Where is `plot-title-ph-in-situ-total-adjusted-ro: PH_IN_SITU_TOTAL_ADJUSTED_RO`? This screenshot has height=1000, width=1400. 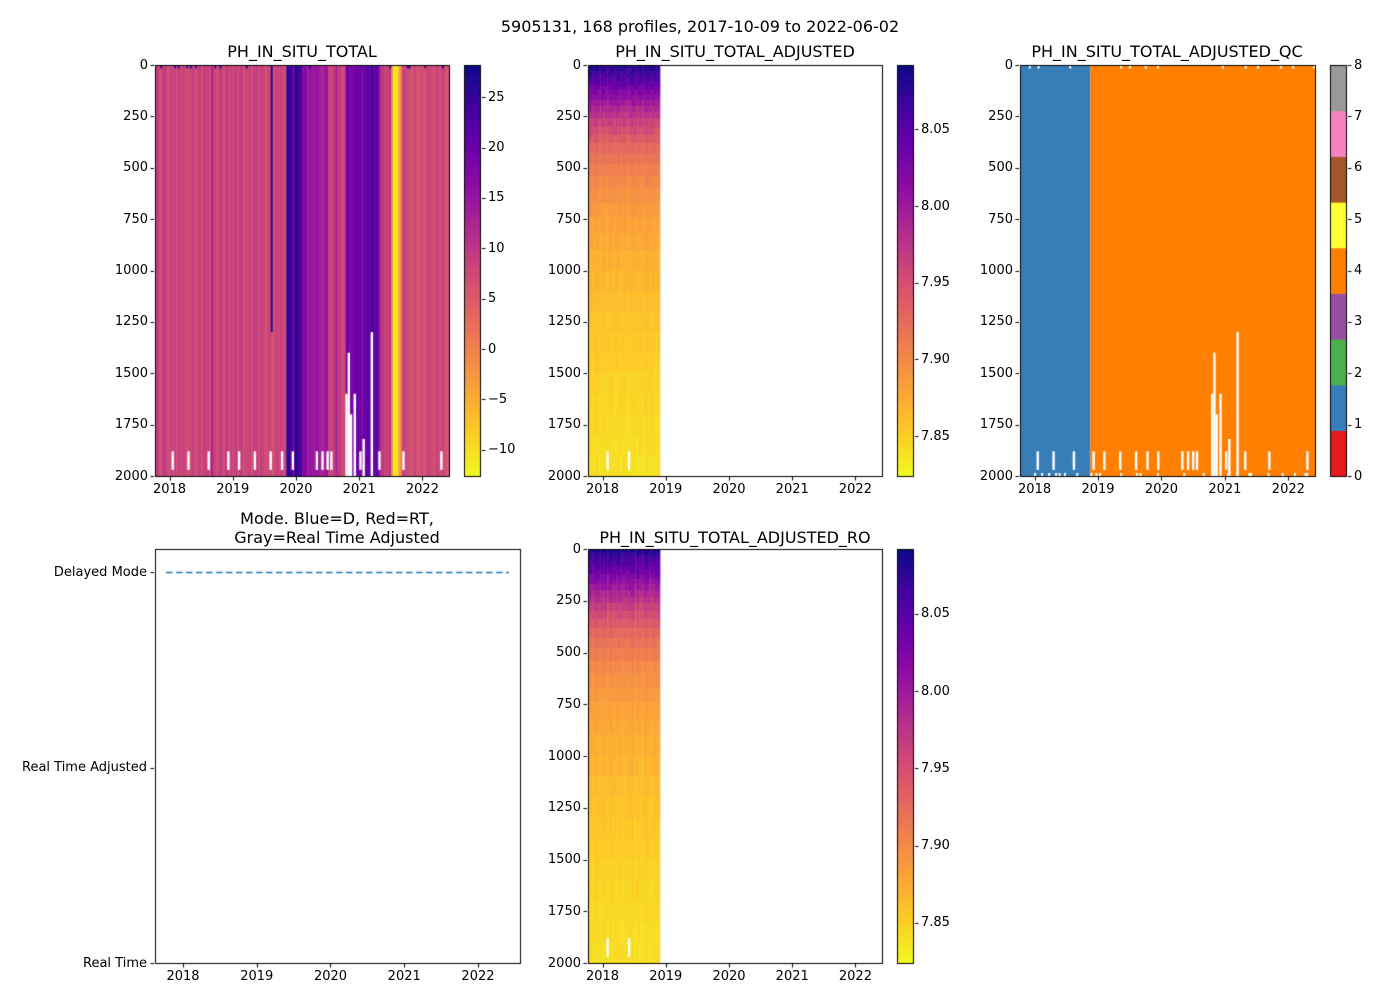 plot-title-ph-in-situ-total-adjusted-ro: PH_IN_SITU_TOTAL_ADJUSTED_RO is located at coordinates (735, 537).